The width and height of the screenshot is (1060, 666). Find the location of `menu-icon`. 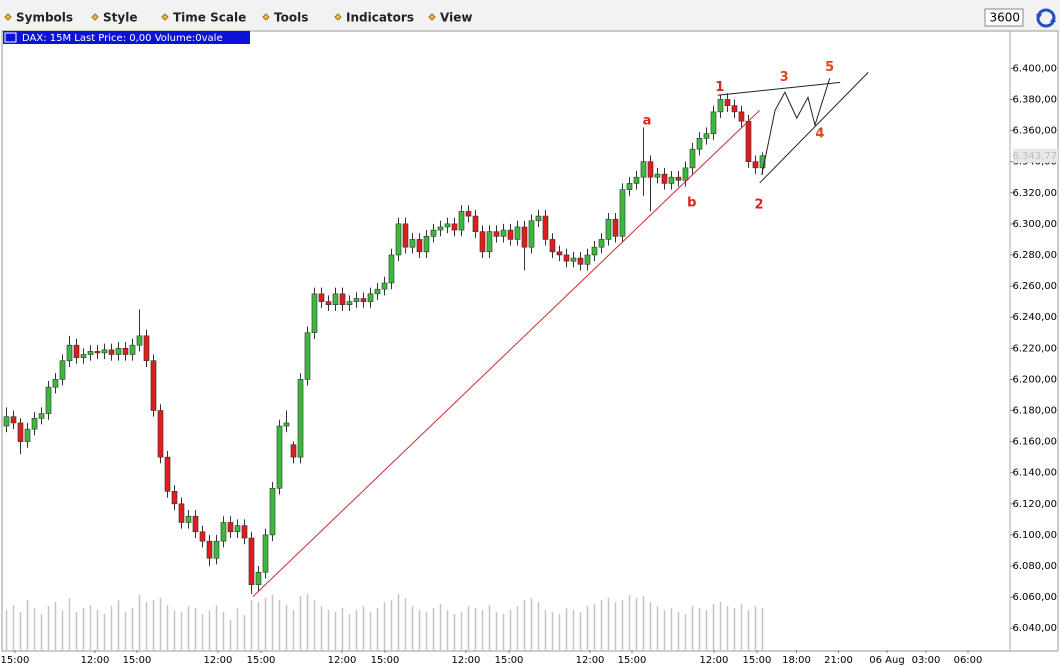

menu-icon is located at coordinates (95, 17).